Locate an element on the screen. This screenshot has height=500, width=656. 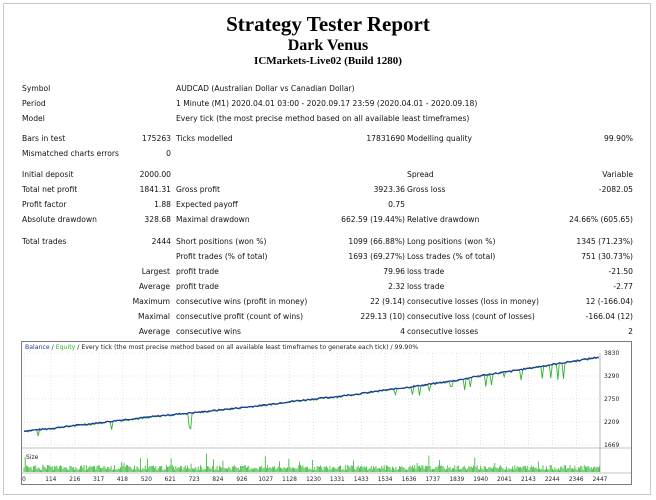
x-tick-label: 621 is located at coordinates (170, 480).